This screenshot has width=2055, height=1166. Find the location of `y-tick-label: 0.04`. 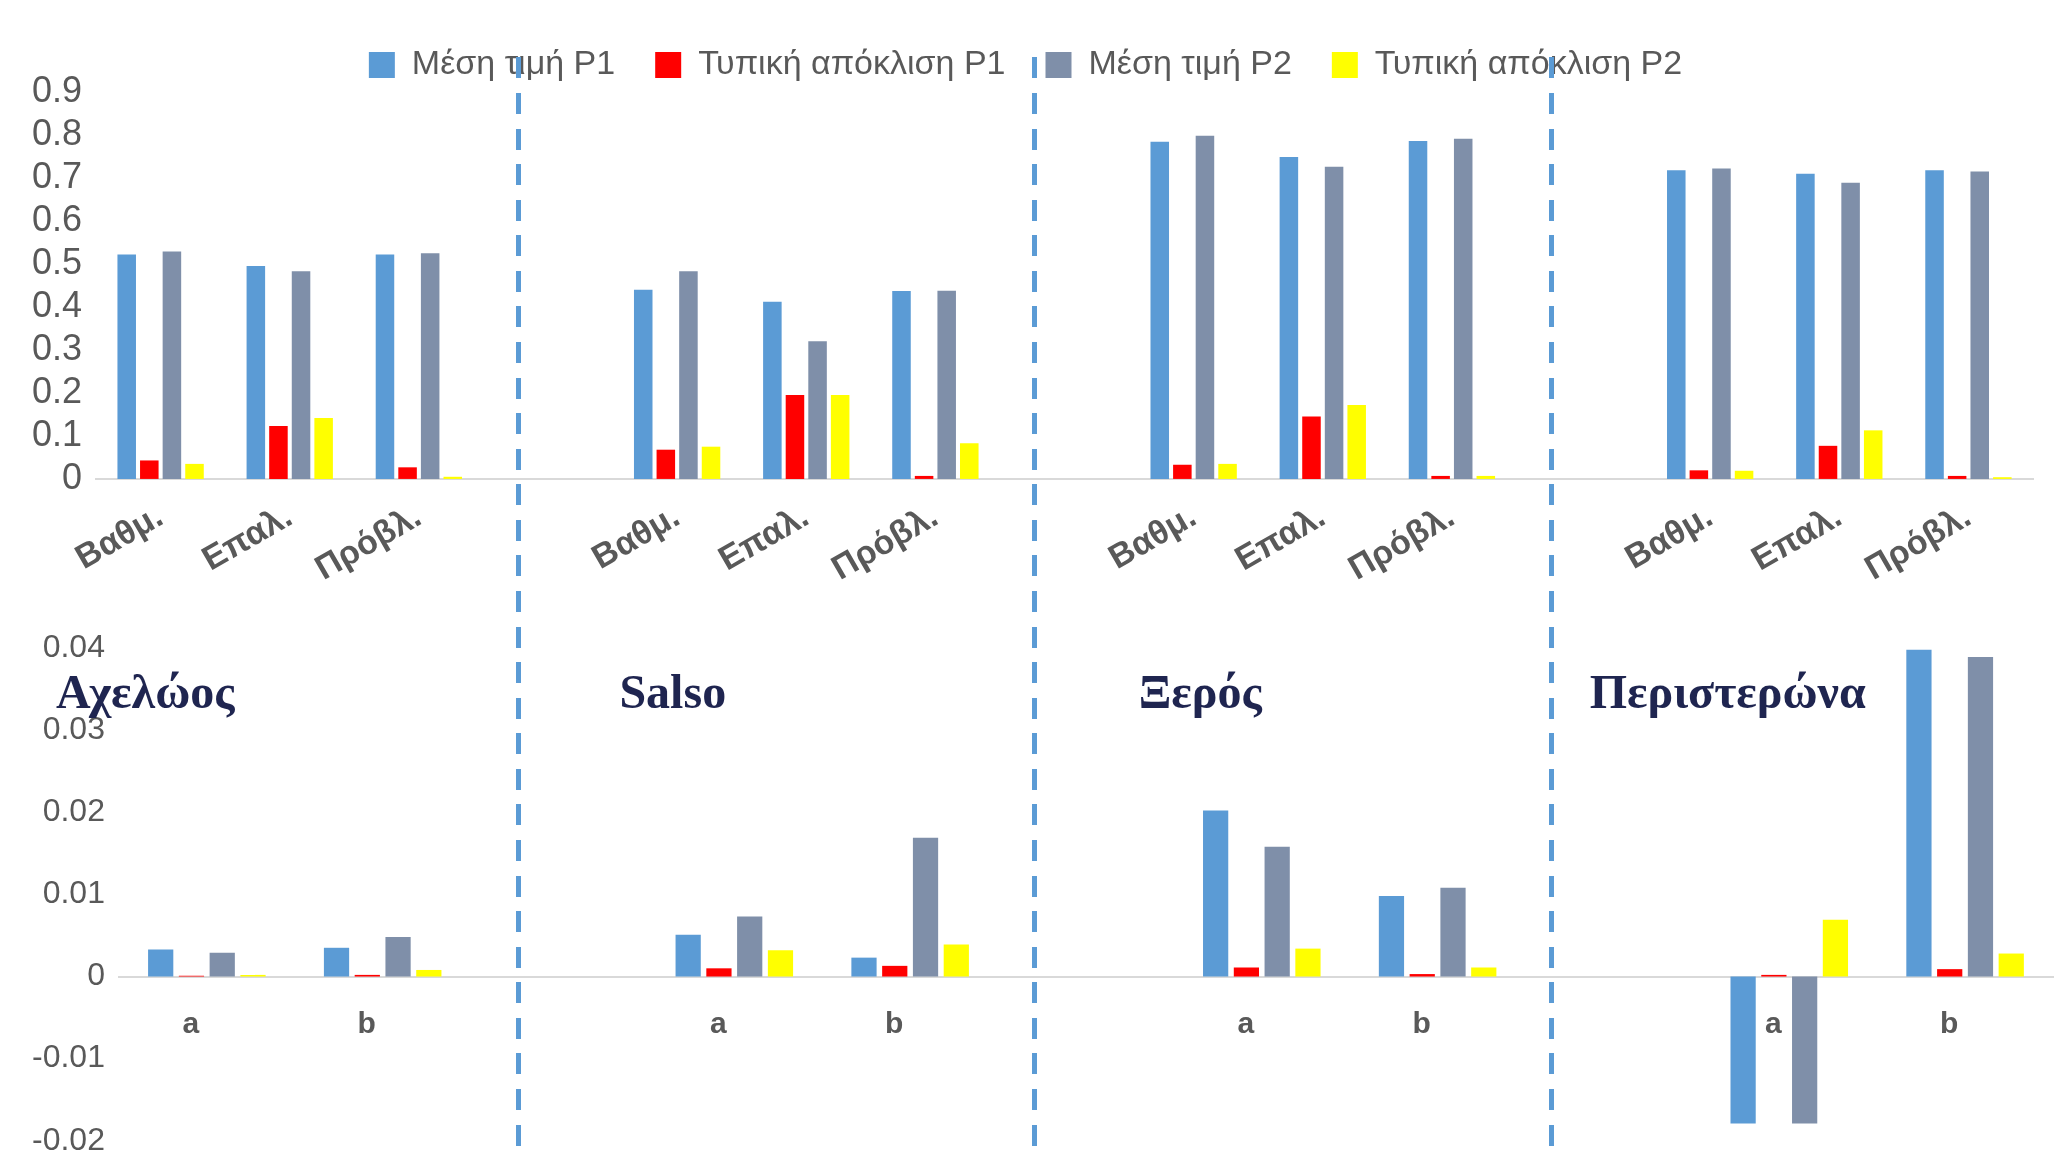

y-tick-label: 0.04 is located at coordinates (73, 645).